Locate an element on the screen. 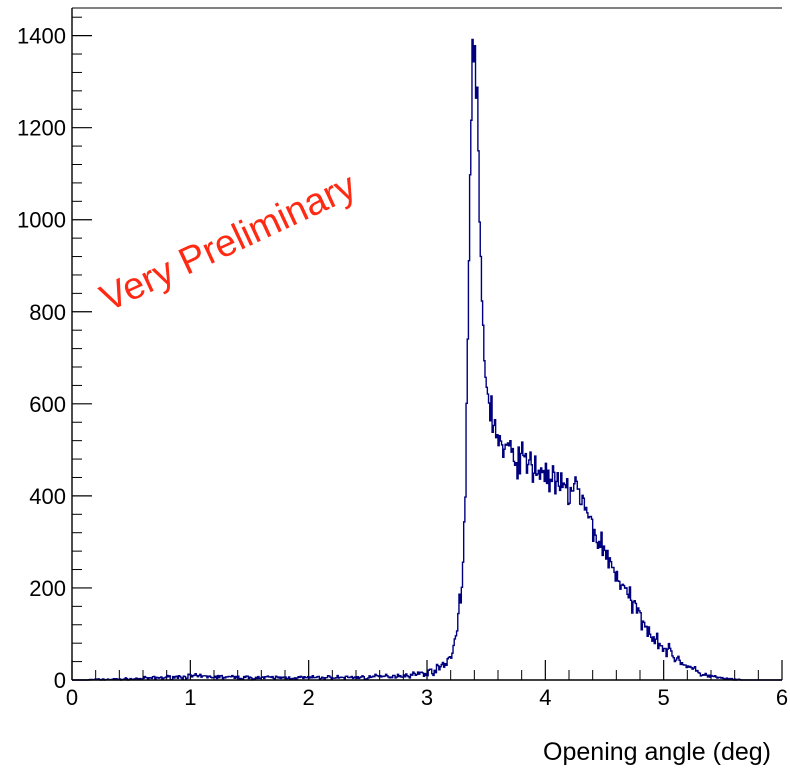 The image size is (790, 775). y-axis-ticks: 0 200 400 600 800 1000 1200 1400 is located at coordinates (54, 354).